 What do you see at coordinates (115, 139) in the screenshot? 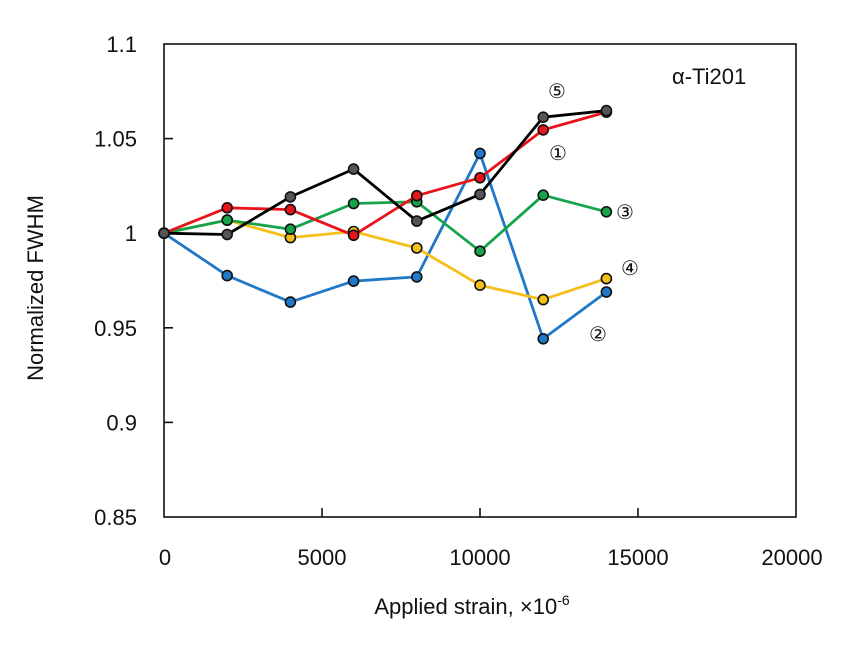
I see `y-tick-label: 1.05` at bounding box center [115, 139].